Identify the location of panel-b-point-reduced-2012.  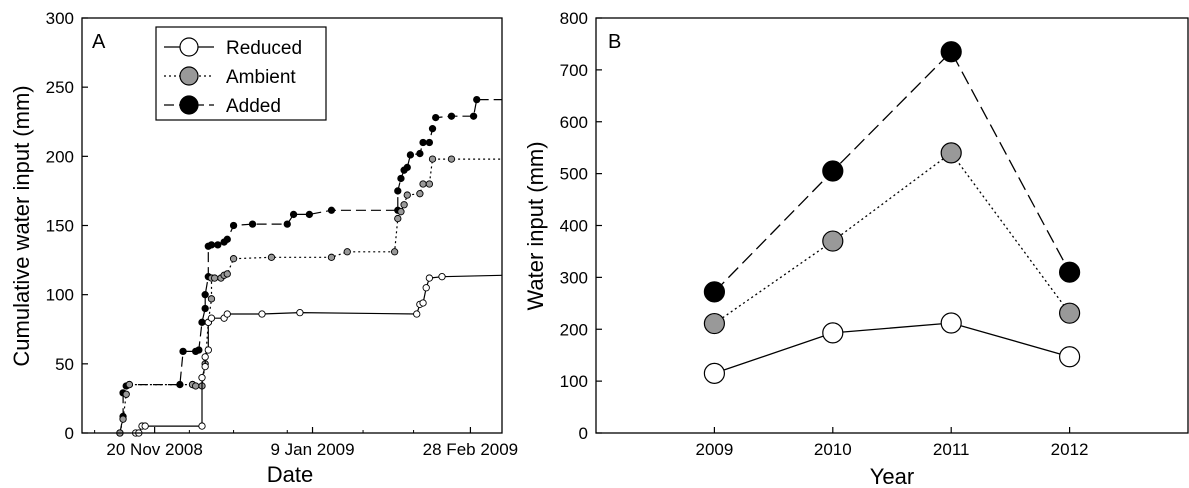
(1069, 357).